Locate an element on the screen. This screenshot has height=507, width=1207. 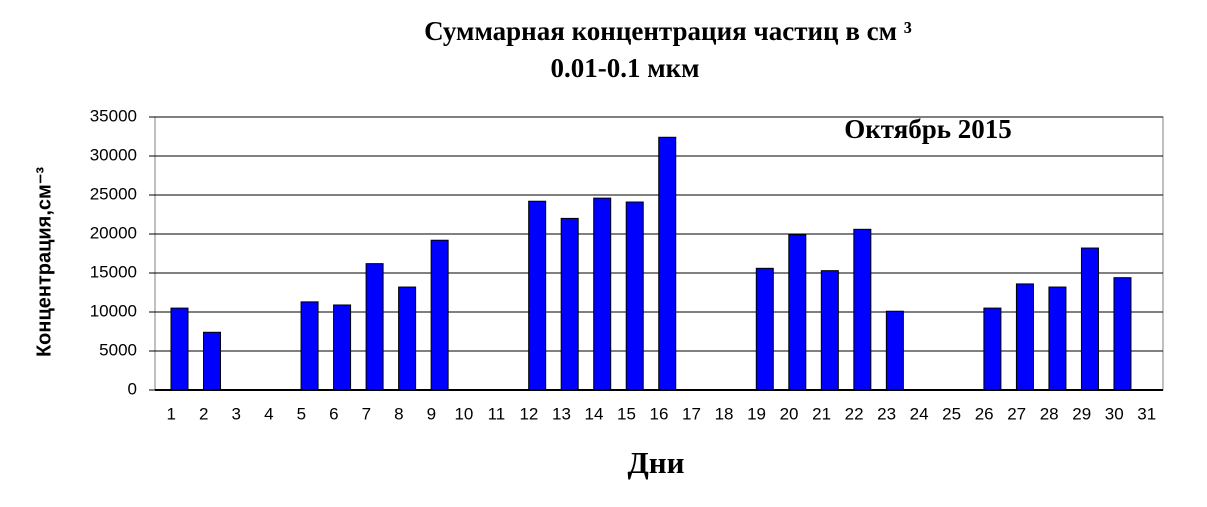
x-tick-label: 13 is located at coordinates (561, 413).